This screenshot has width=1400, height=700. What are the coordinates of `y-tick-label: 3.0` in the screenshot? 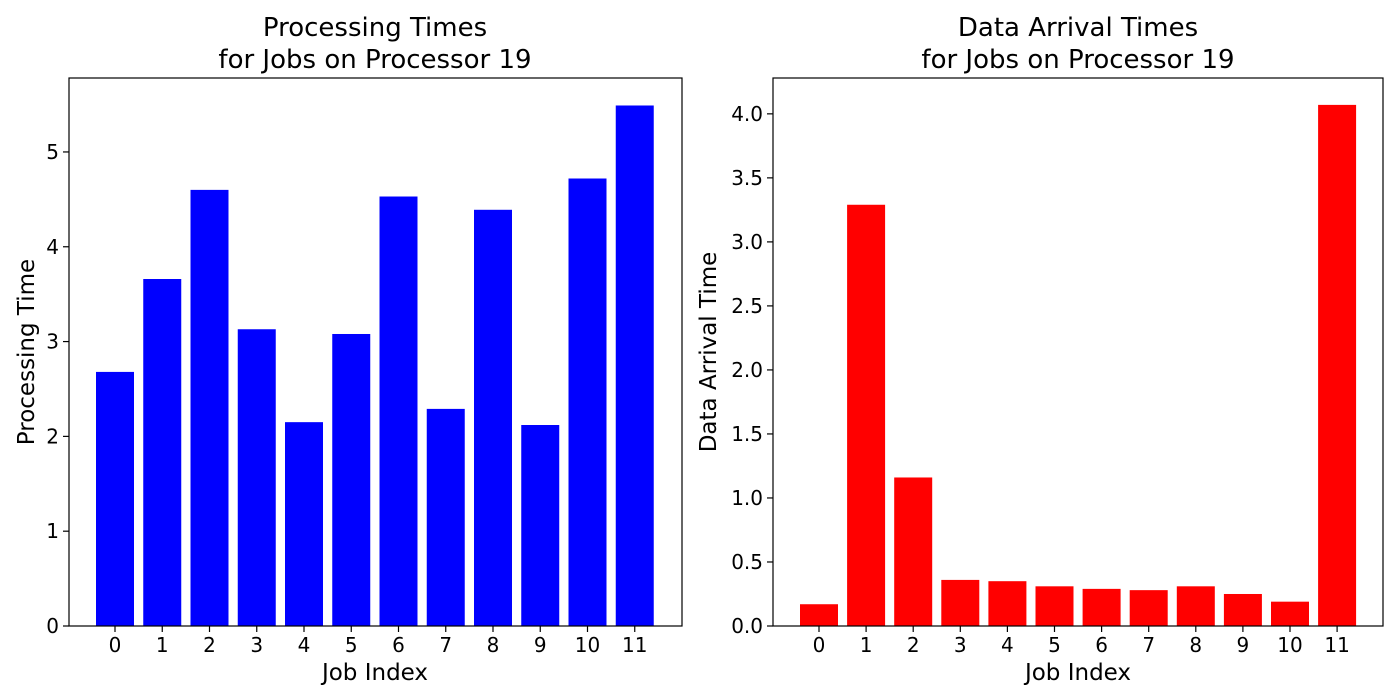 It's located at (747, 242).